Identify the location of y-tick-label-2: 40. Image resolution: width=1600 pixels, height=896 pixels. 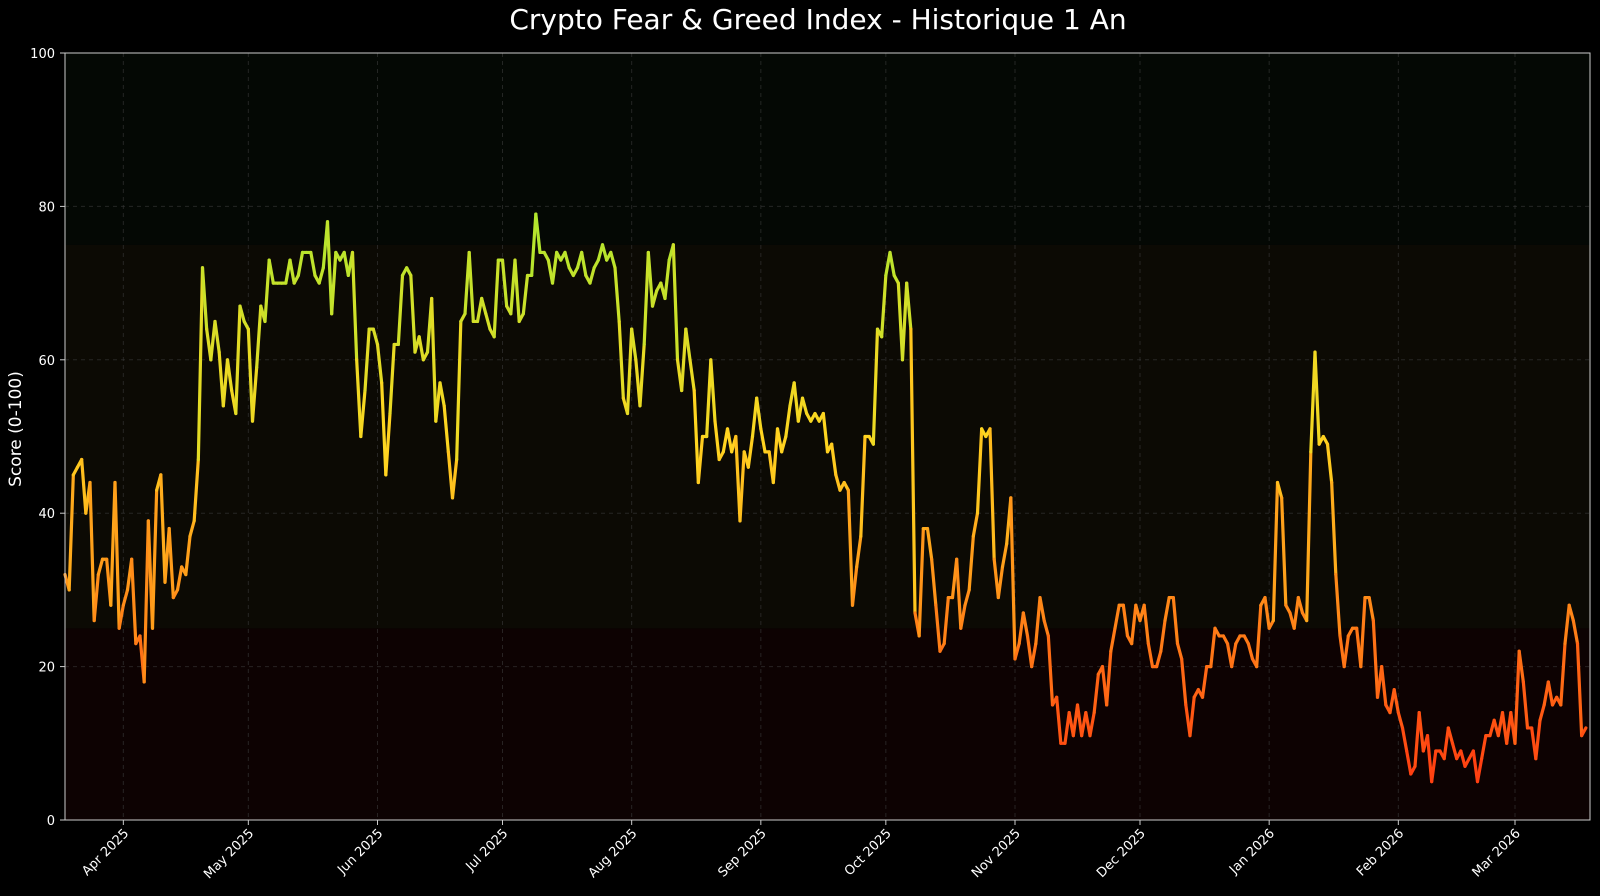
(46, 514).